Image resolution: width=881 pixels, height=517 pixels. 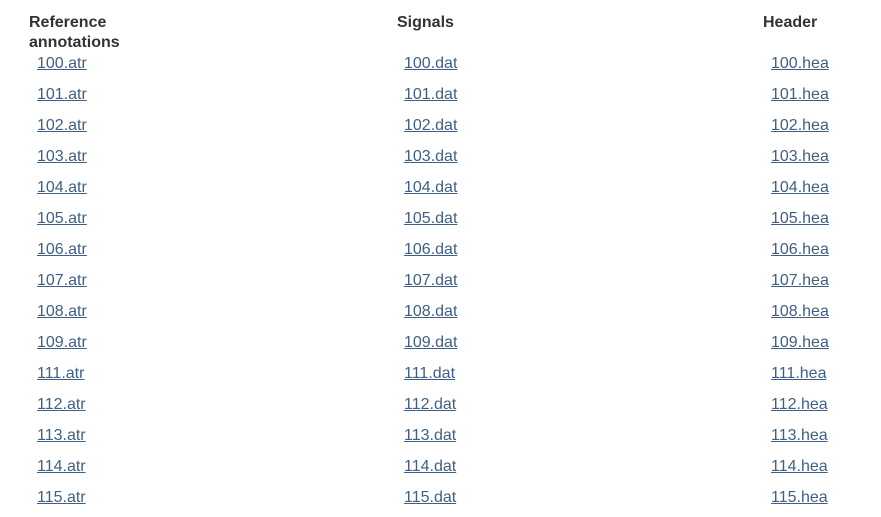 I want to click on signal-file-link: 103.dat, so click(x=431, y=156).